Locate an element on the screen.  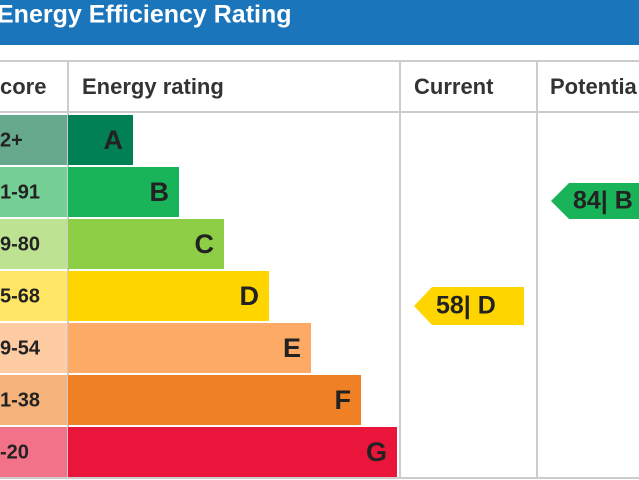
band-letter: E is located at coordinates (292, 348).